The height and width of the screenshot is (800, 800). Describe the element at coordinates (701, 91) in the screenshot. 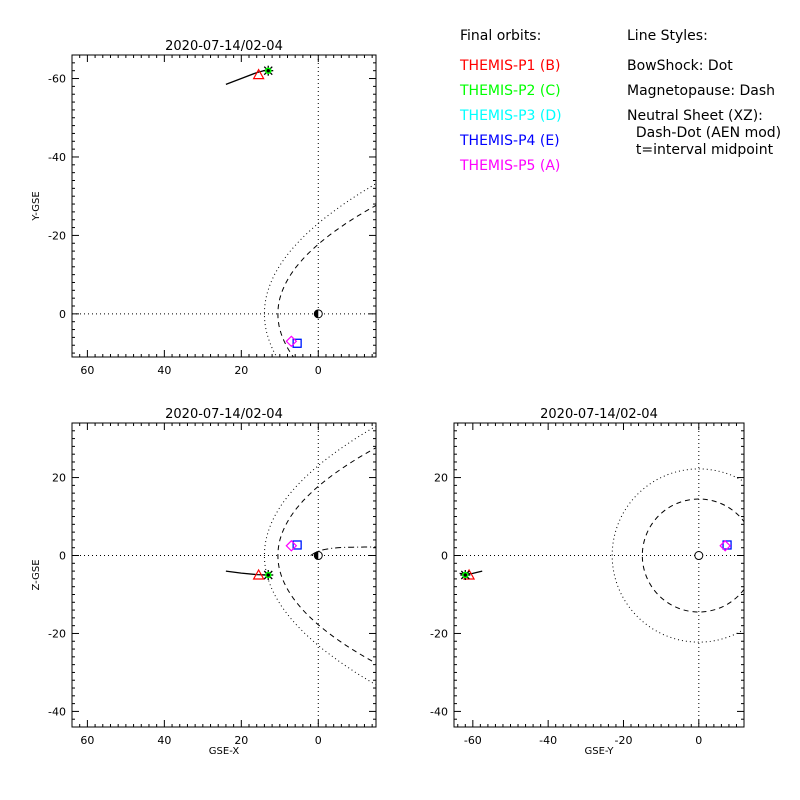

I see `legend-style-magnetopause: Magnetopause: Dash` at that location.